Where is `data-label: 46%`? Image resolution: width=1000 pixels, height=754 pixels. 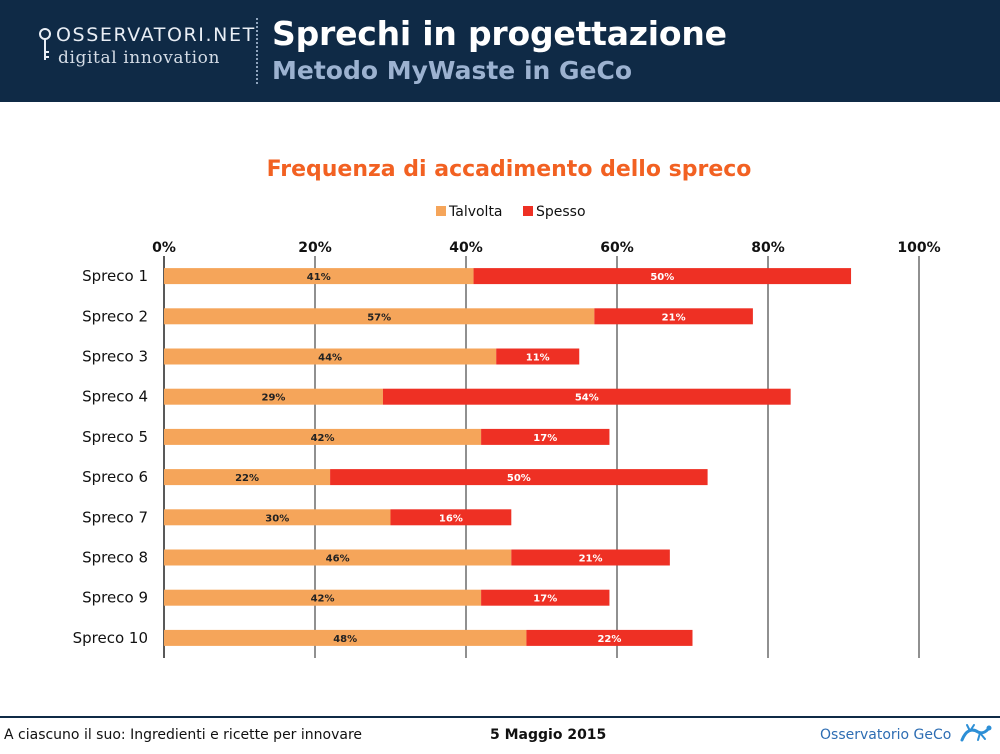 data-label: 46% is located at coordinates (338, 559).